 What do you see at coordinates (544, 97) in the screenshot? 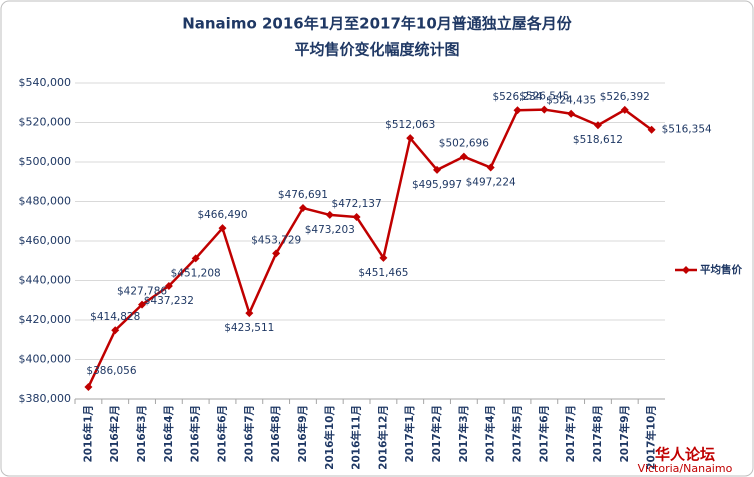
I see `data-label: $526,545` at bounding box center [544, 97].